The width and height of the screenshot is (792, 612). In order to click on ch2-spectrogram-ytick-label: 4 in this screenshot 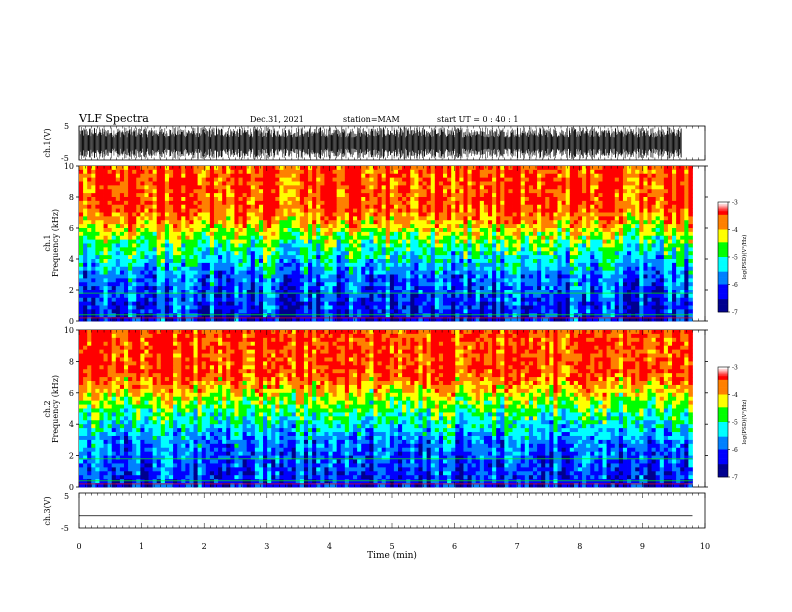, I will do `click(71, 424)`.